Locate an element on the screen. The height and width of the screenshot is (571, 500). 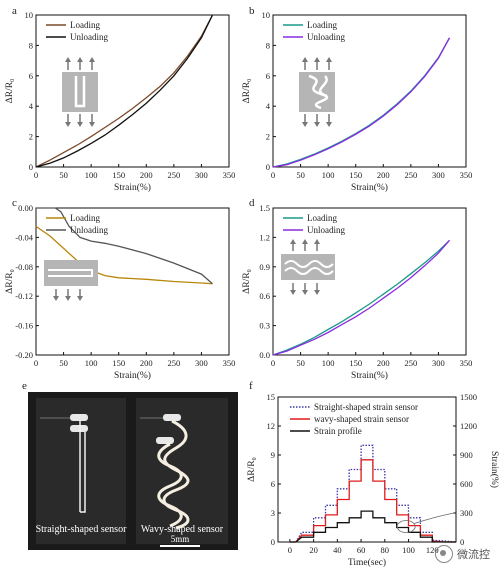
scale-bar-label: 5mm is located at coordinates (180, 539).